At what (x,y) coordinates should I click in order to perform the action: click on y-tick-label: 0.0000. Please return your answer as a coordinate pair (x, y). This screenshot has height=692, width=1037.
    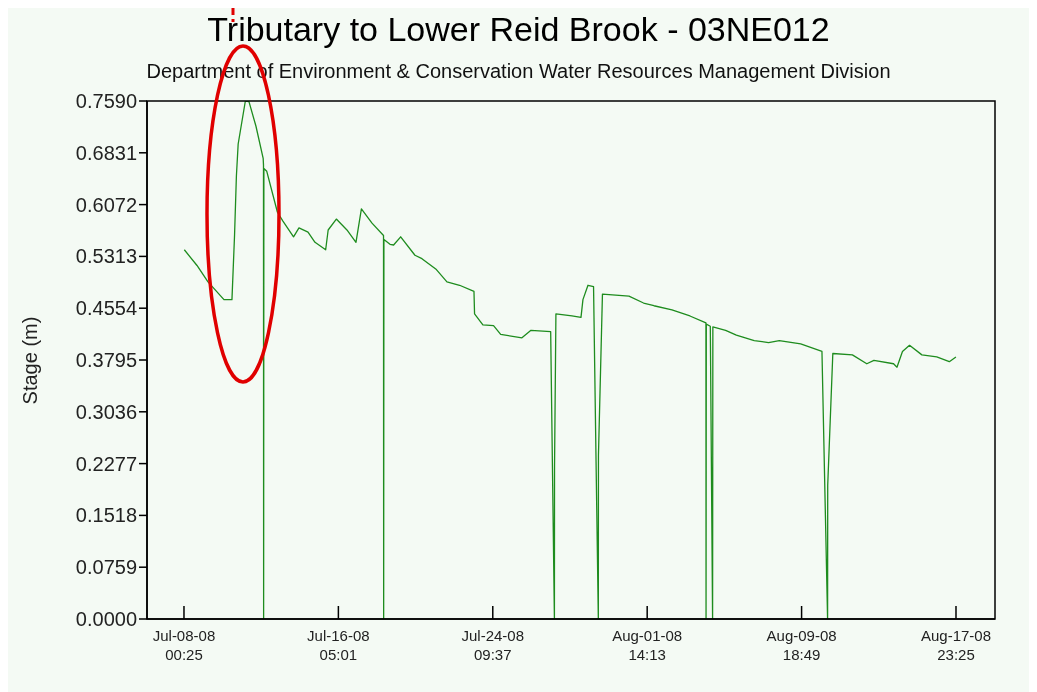
    Looking at the image, I should click on (106, 619).